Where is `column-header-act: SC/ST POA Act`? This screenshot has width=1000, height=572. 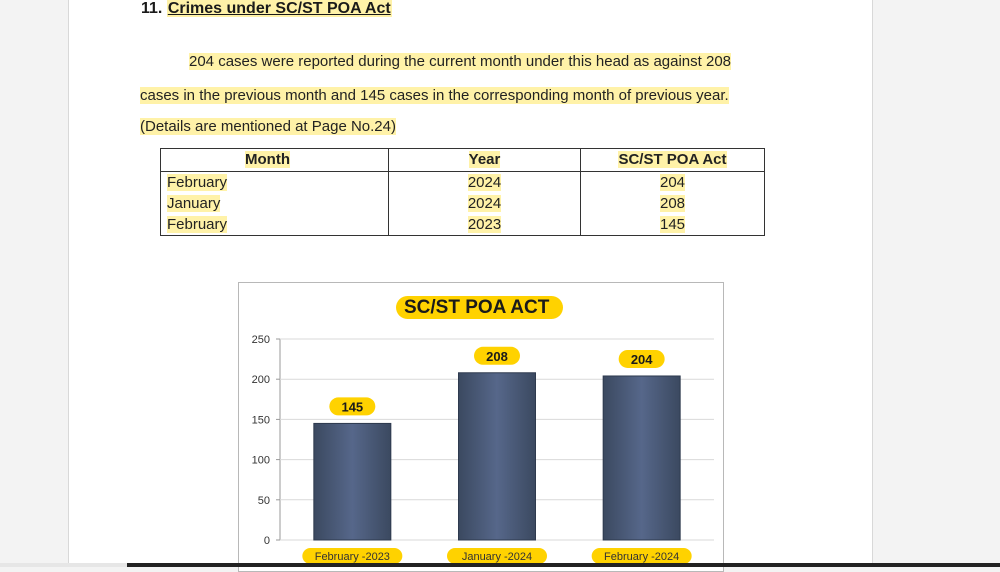
column-header-act: SC/ST POA Act is located at coordinates (672, 160).